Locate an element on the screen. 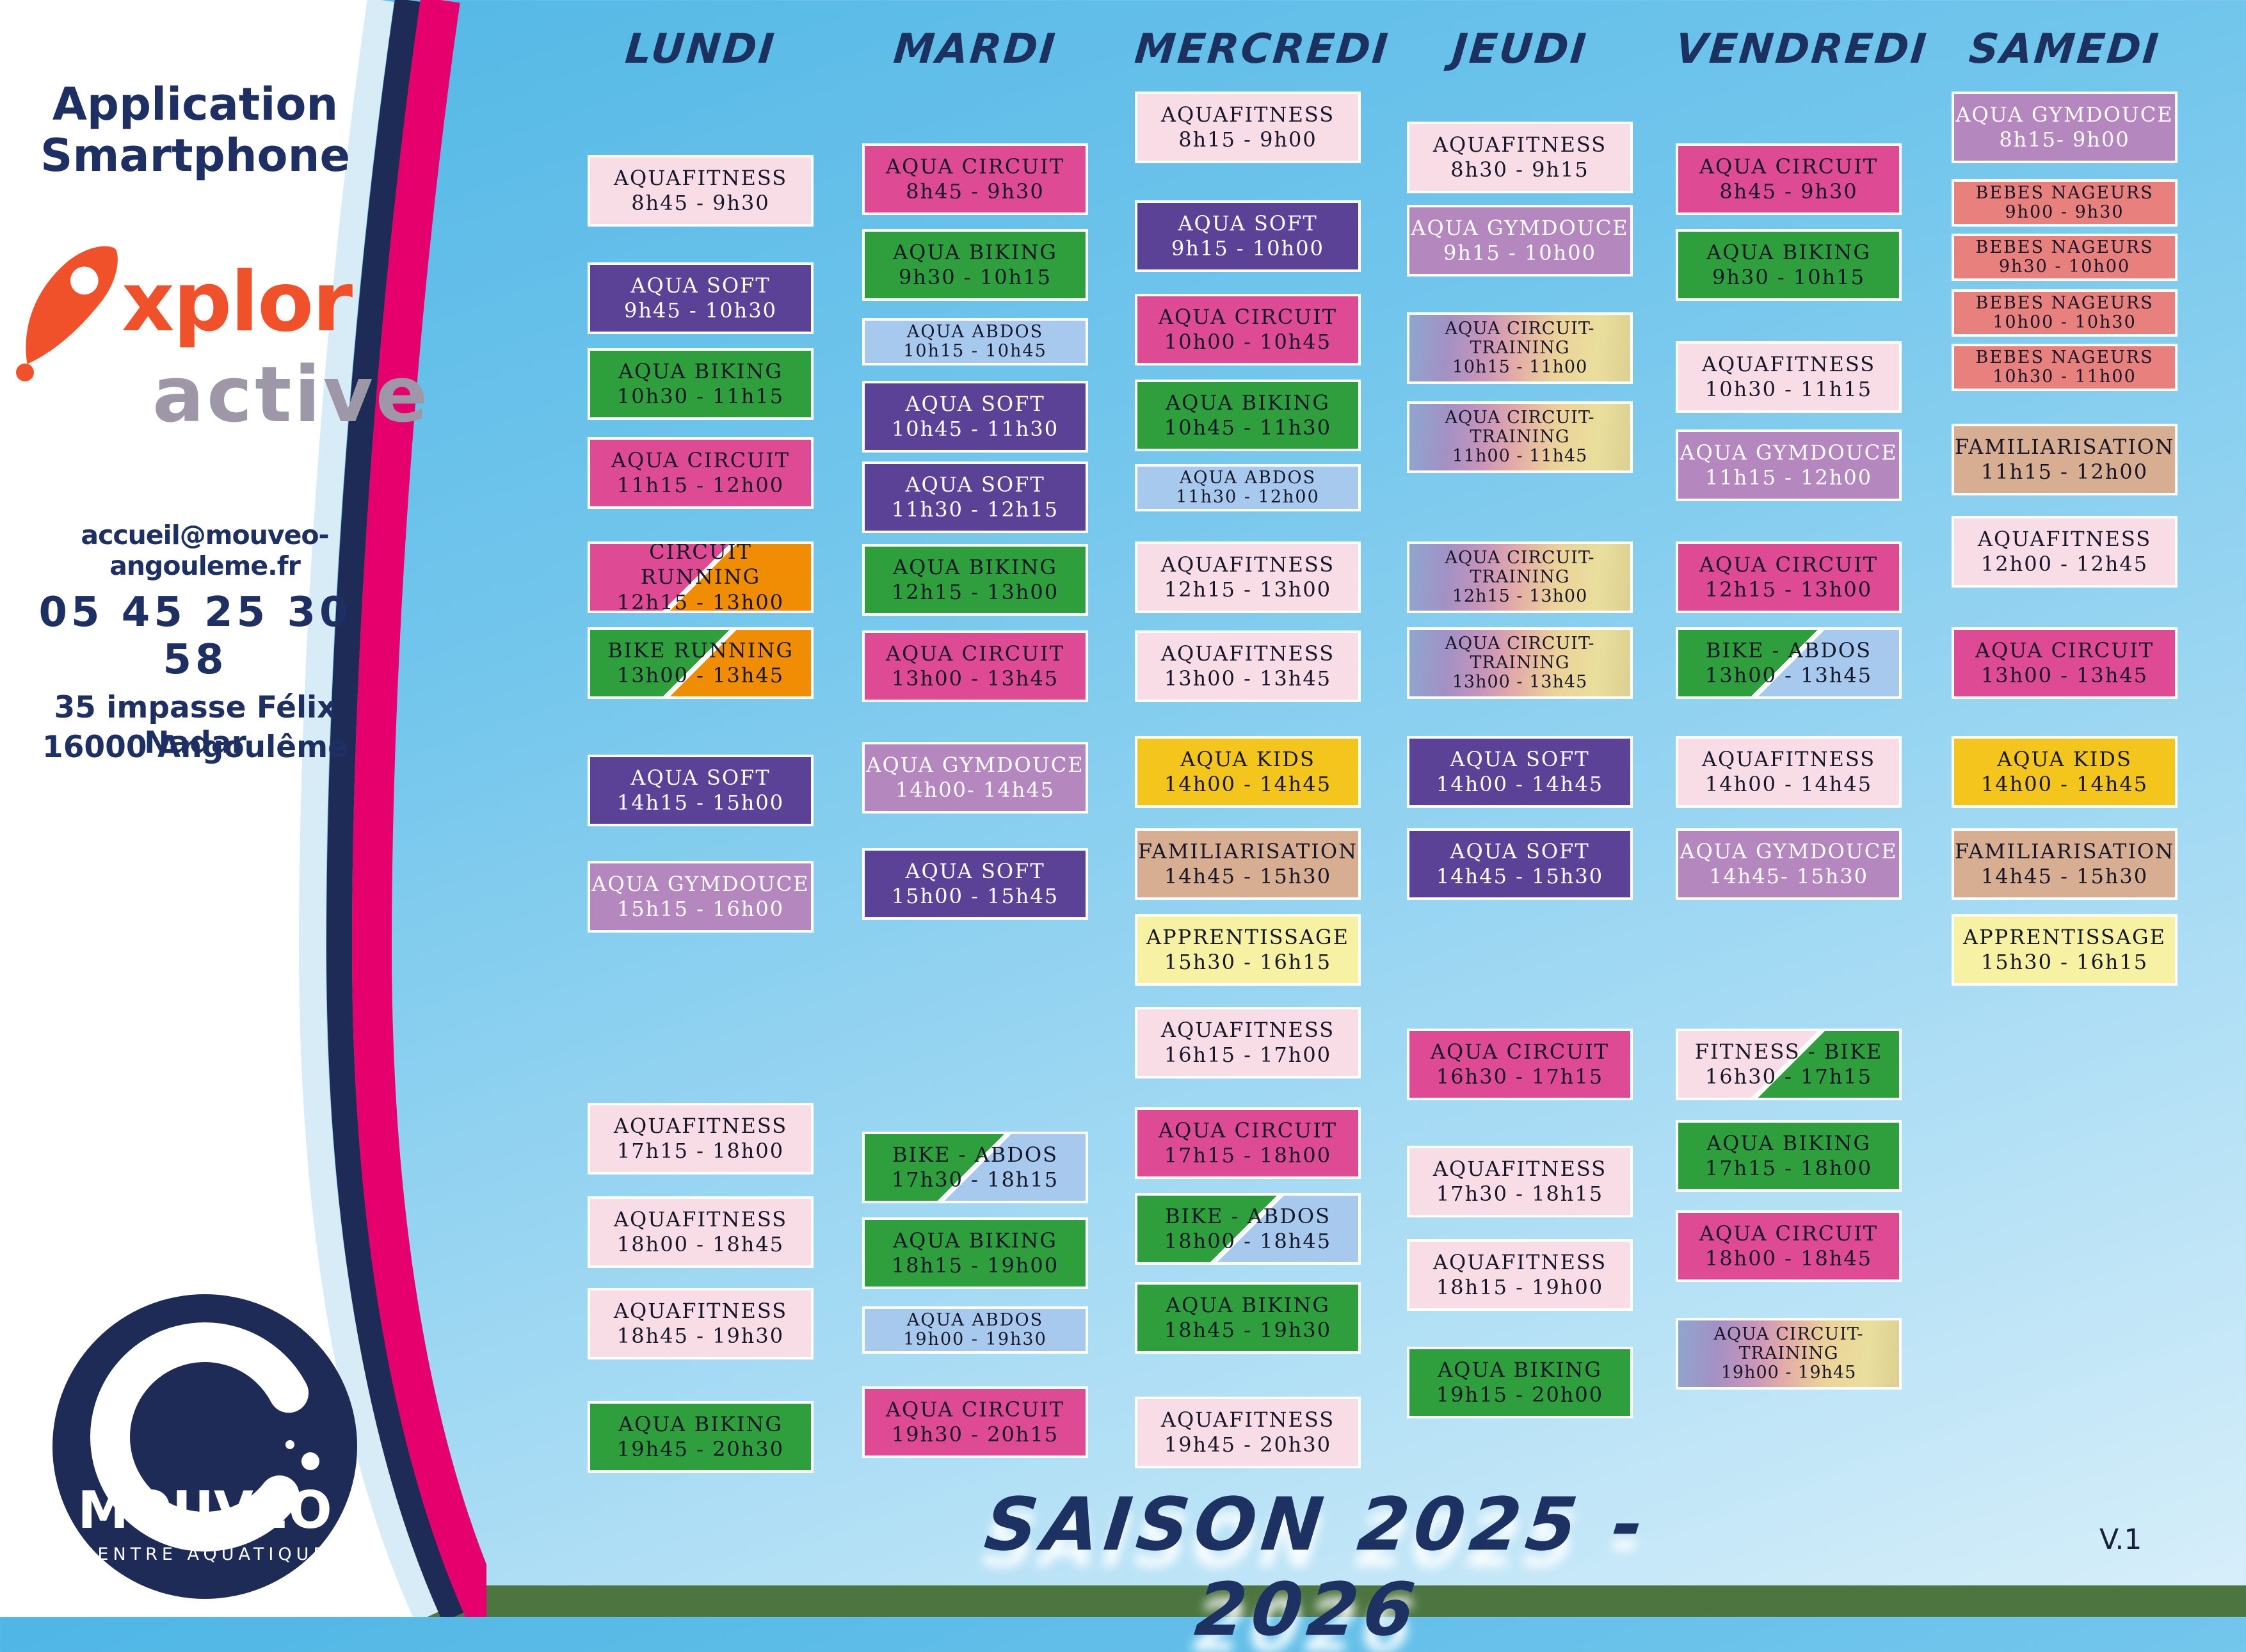 This screenshot has width=2246, height=1652. day-header-lundi: LUNDI is located at coordinates (700, 49).